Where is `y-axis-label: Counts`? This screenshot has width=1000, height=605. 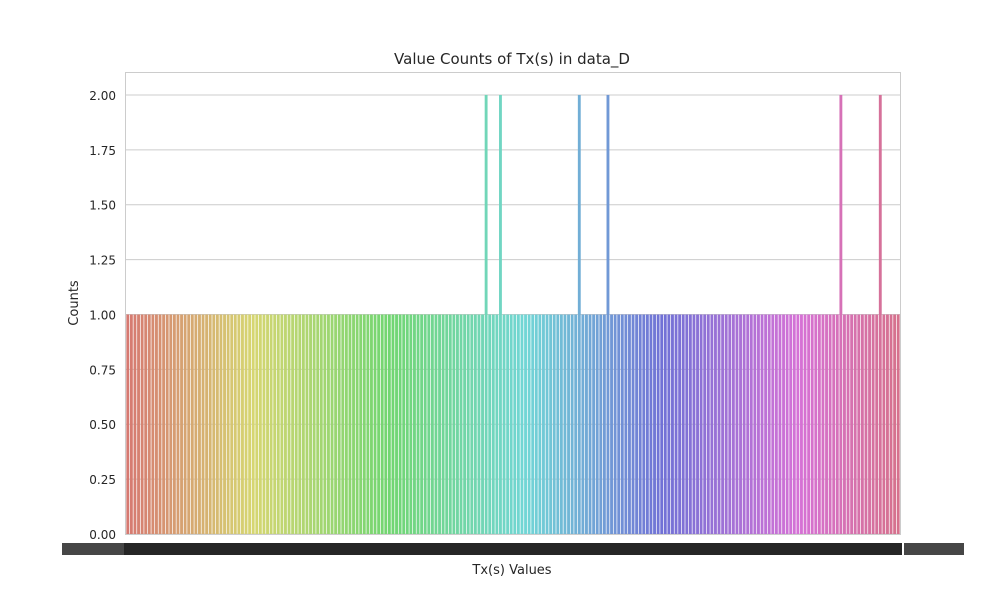
y-axis-label: Counts is located at coordinates (74, 303).